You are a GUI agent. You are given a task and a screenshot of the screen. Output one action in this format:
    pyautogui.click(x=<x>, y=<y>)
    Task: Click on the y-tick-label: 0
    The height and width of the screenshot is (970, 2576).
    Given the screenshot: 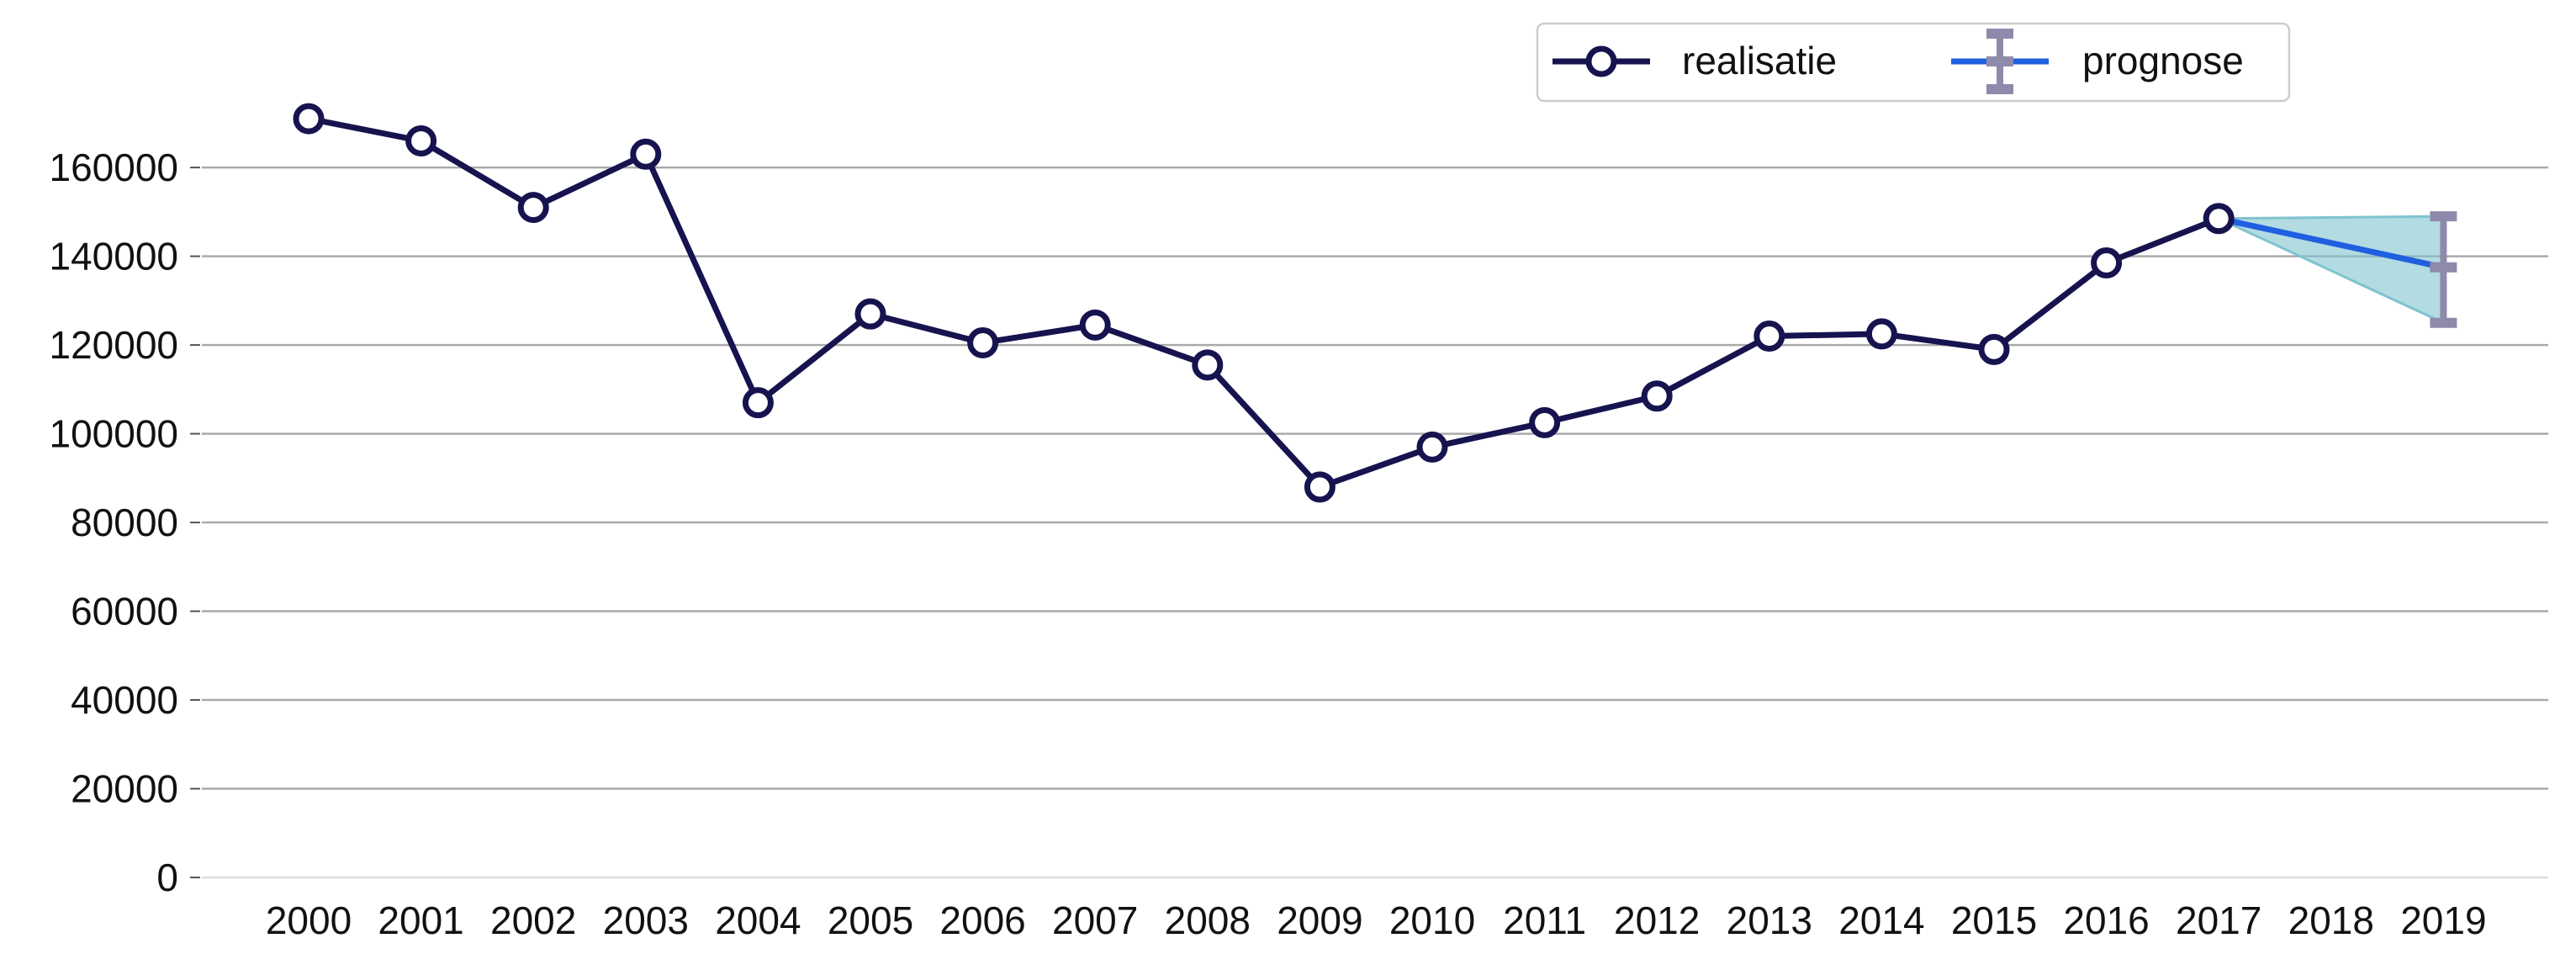 What is the action you would take?
    pyautogui.click(x=167, y=877)
    